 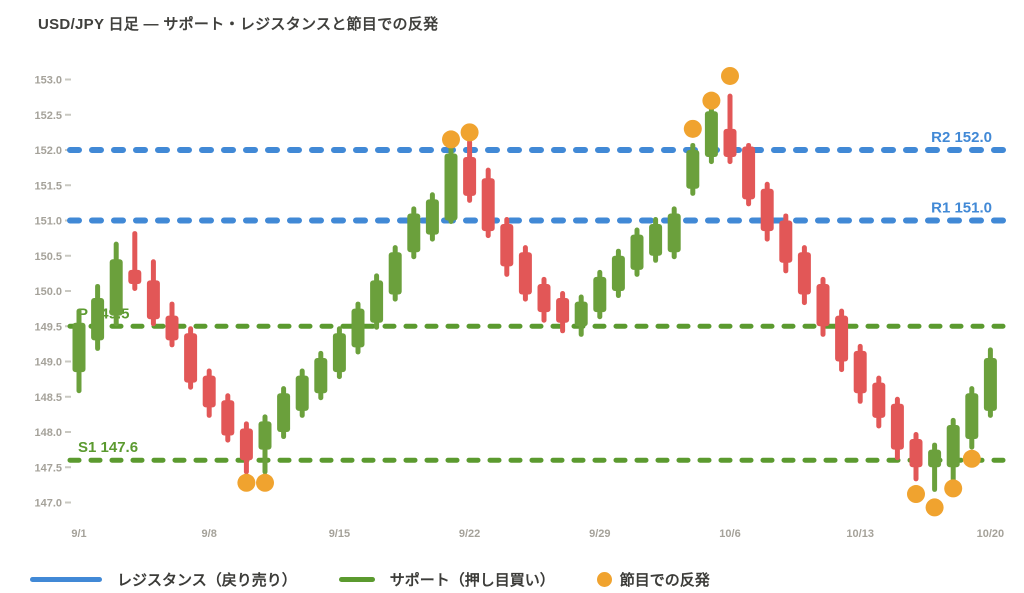 I want to click on y-tick-label: 153.0, so click(x=48, y=81).